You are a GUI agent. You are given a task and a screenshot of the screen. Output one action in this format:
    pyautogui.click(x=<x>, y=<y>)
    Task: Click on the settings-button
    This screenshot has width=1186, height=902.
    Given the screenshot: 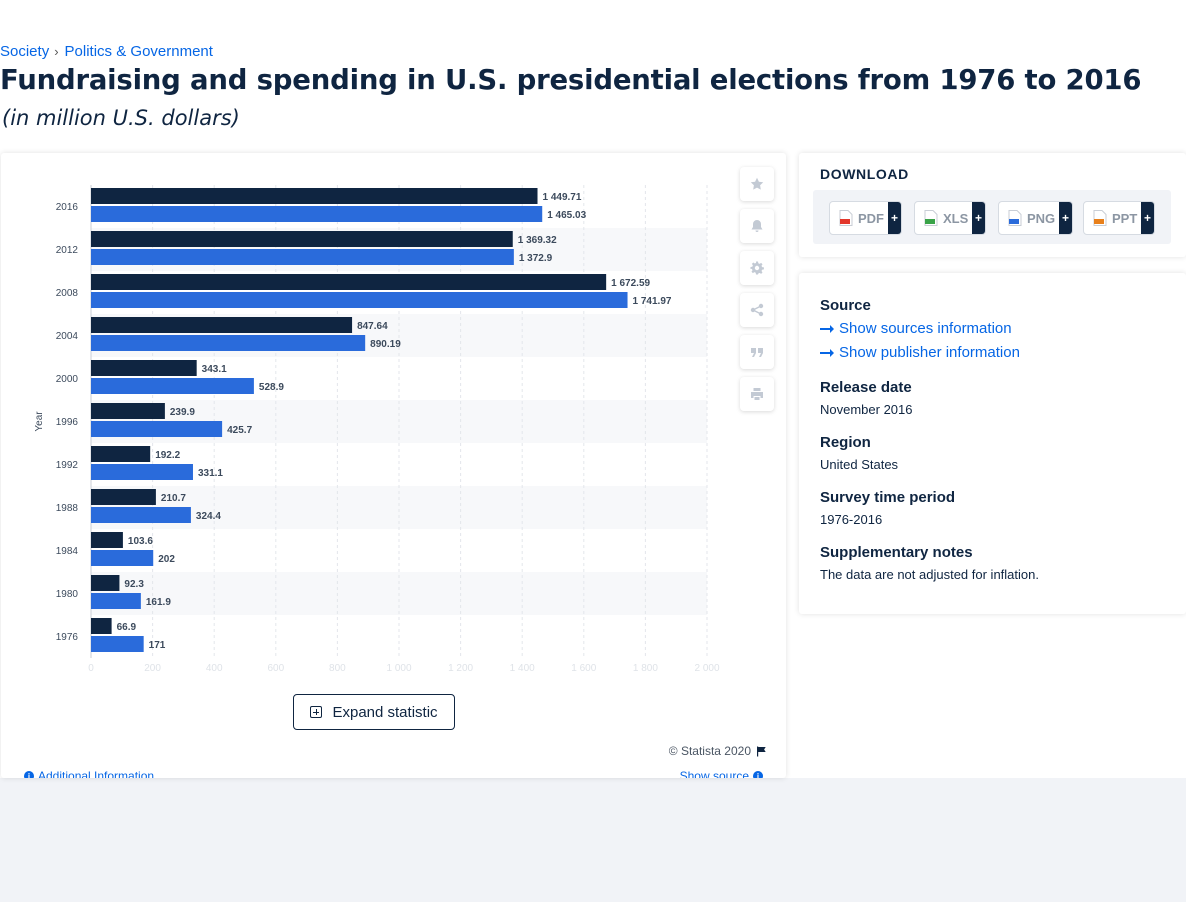 What is the action you would take?
    pyautogui.click(x=757, y=268)
    